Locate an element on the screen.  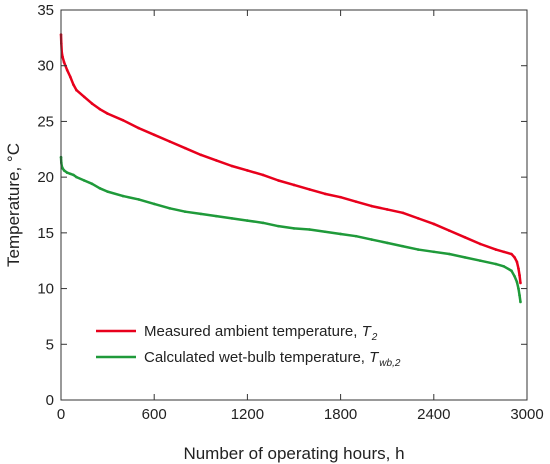
y-tick-label: 15 is located at coordinates (45, 233).